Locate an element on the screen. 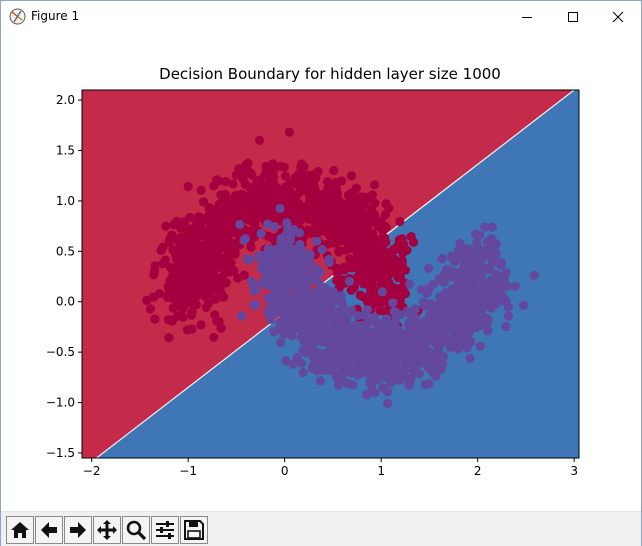 The width and height of the screenshot is (642, 546). magnifier-icon is located at coordinates (136, 530).